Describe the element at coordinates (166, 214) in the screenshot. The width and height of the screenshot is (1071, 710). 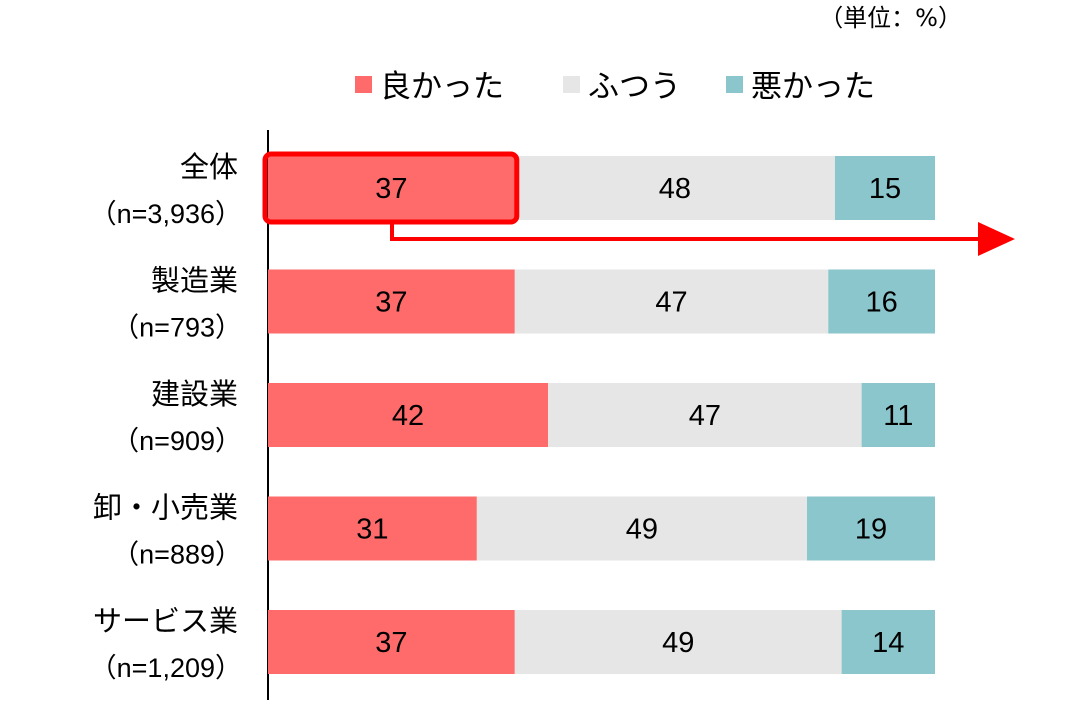
I see `category-sample-size: （n=3,936）` at that location.